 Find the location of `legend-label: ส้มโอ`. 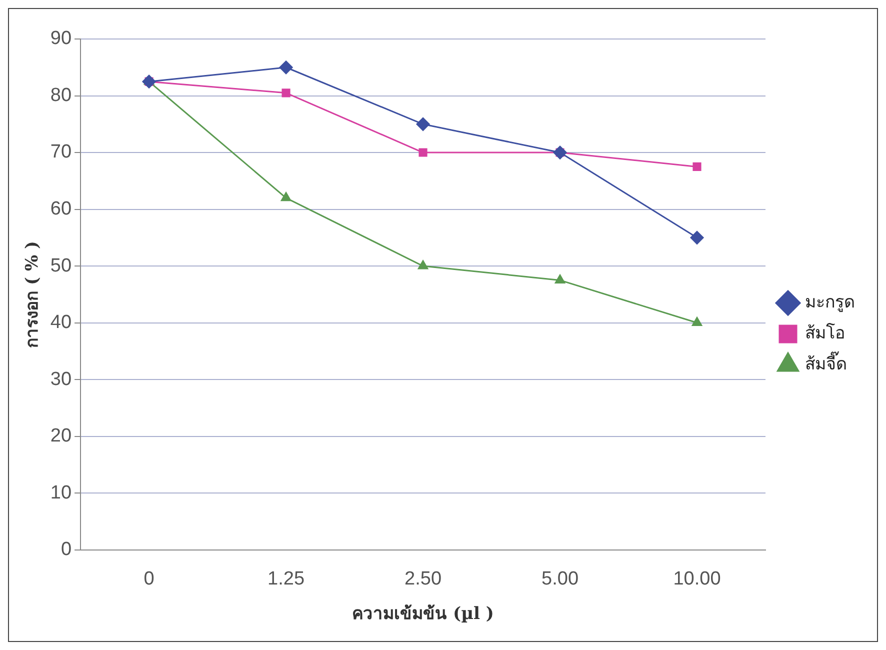

legend-label: ส้มโอ is located at coordinates (825, 333).